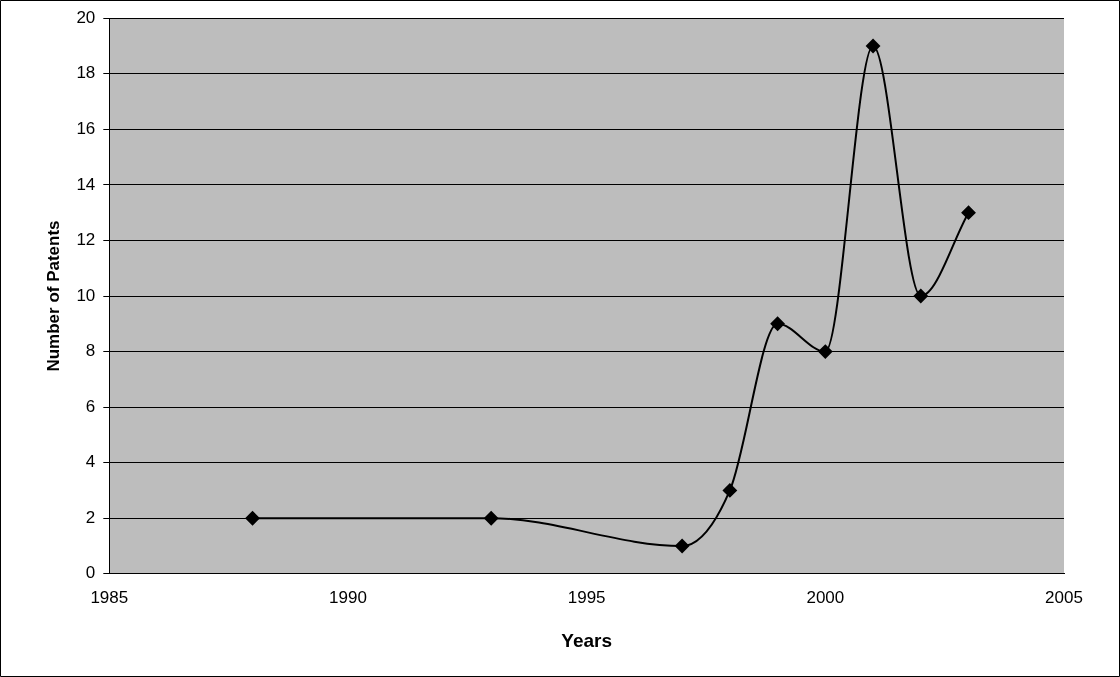  I want to click on y-tick-label: 14, so click(86, 184).